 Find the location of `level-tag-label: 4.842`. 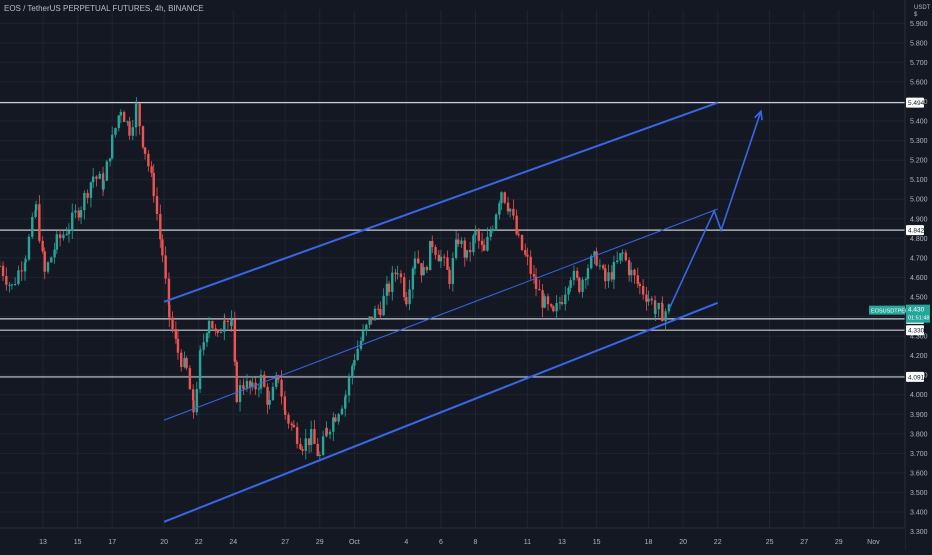

level-tag-label: 4.842 is located at coordinates (916, 231).